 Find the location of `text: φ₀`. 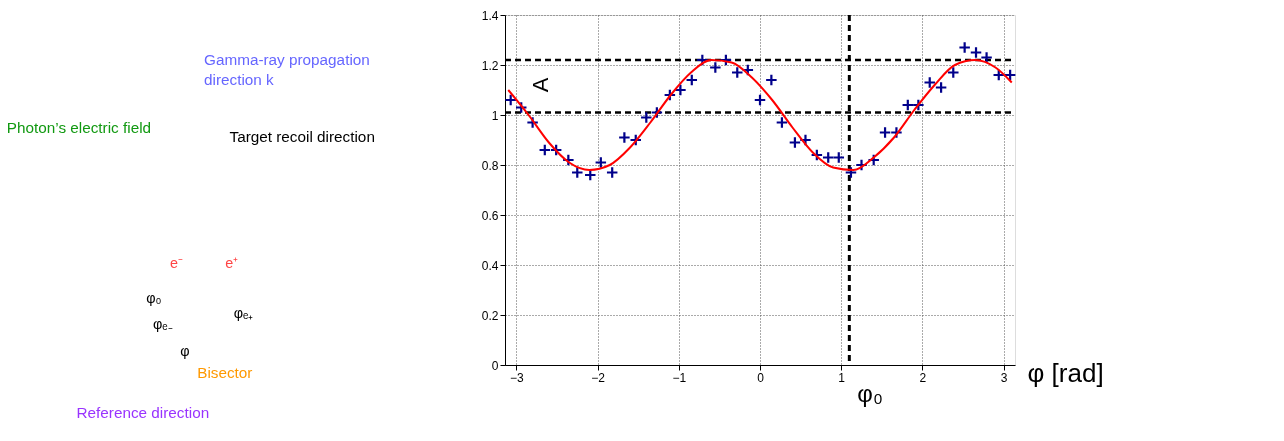

text: φ₀ is located at coordinates (154, 297).